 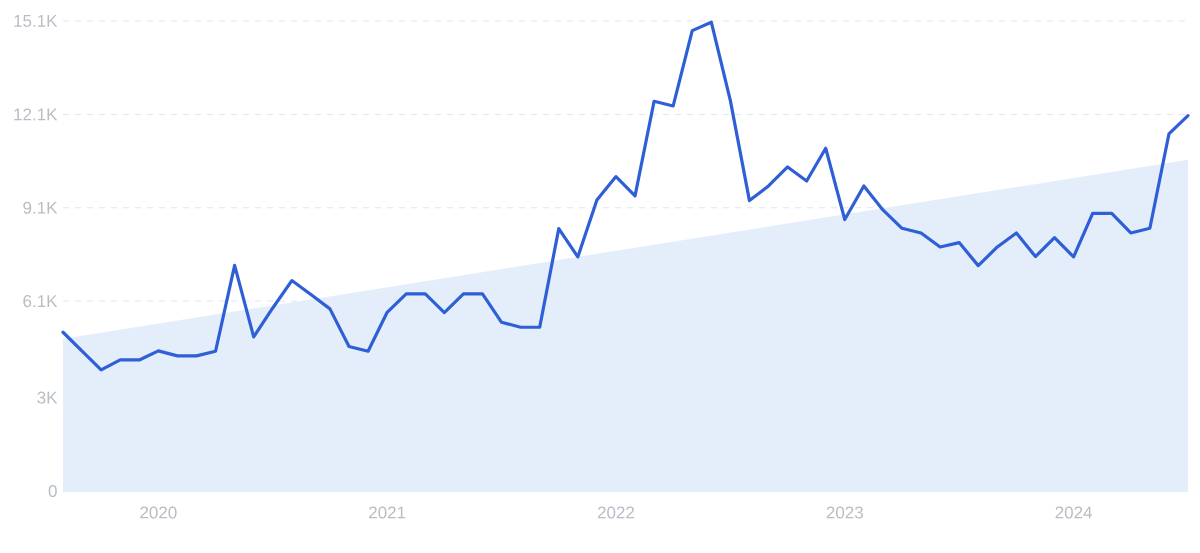 I want to click on x-tick-label: 2020, so click(x=158, y=512).